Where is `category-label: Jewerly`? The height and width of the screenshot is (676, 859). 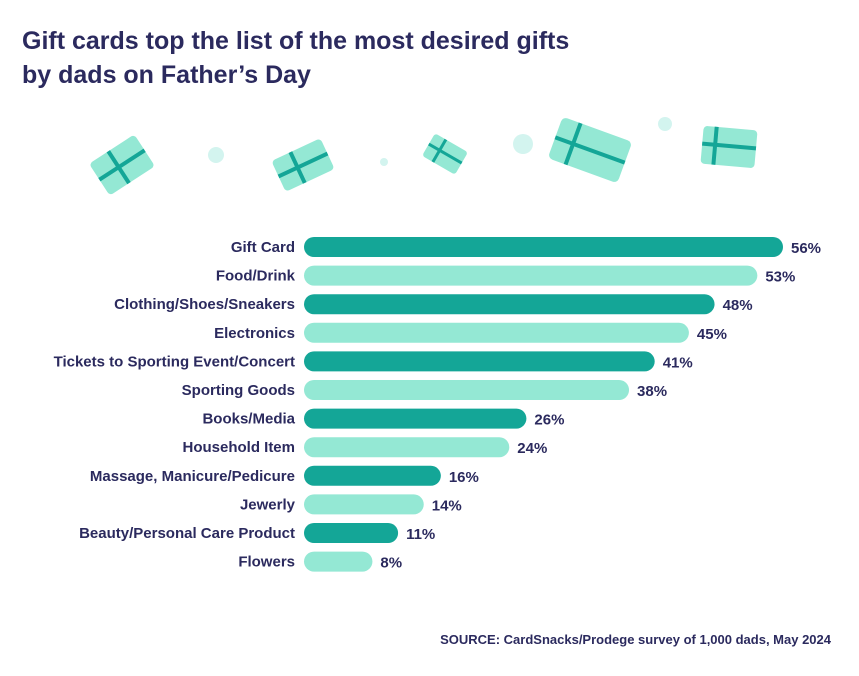 category-label: Jewerly is located at coordinates (268, 504).